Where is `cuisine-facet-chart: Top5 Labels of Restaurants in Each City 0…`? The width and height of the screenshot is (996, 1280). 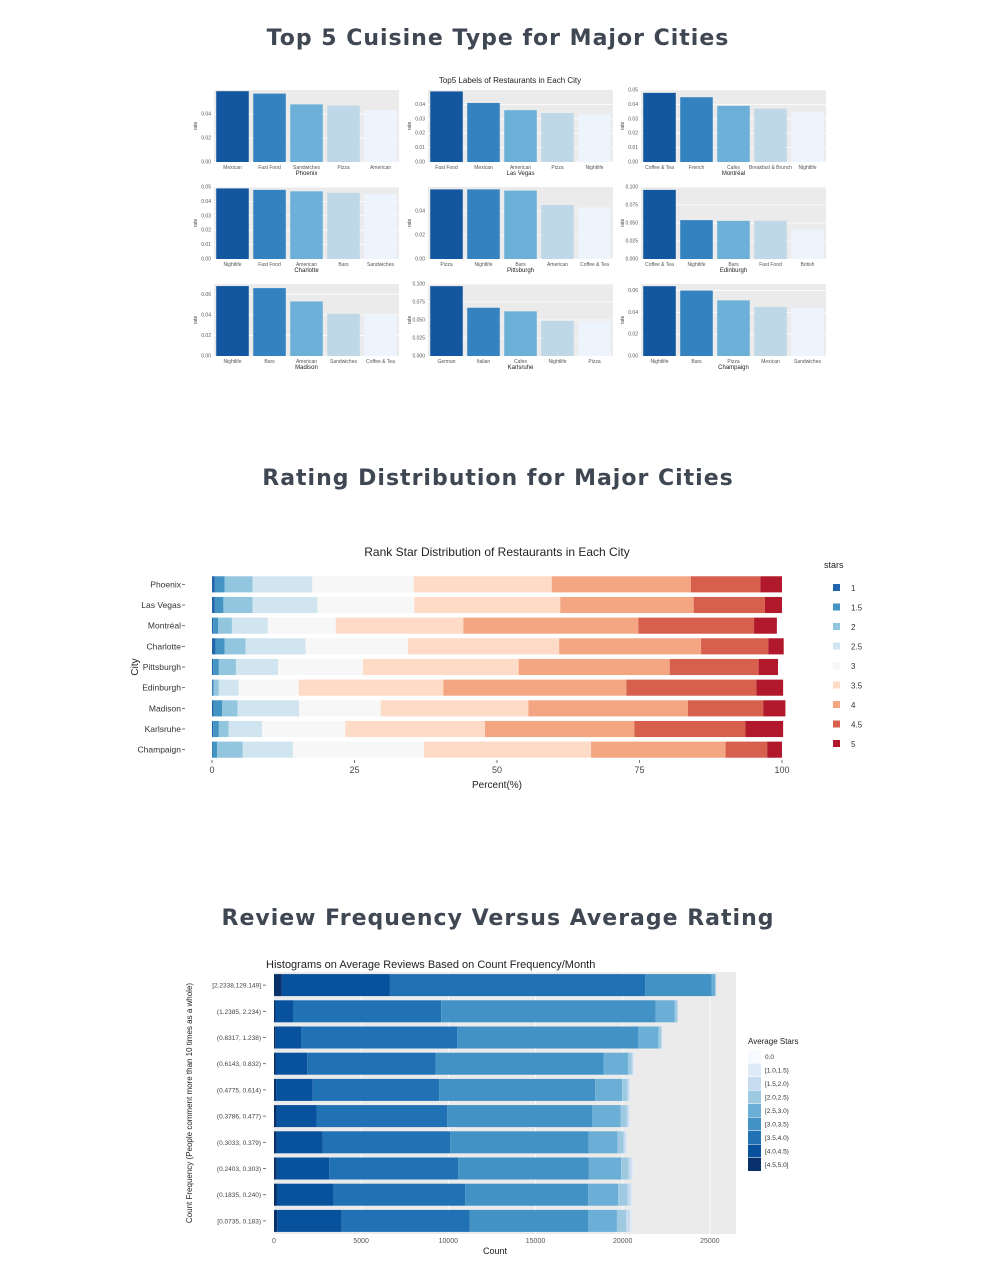 cuisine-facet-chart: Top5 Labels of Restaurants in Each City 0… is located at coordinates (509, 223).